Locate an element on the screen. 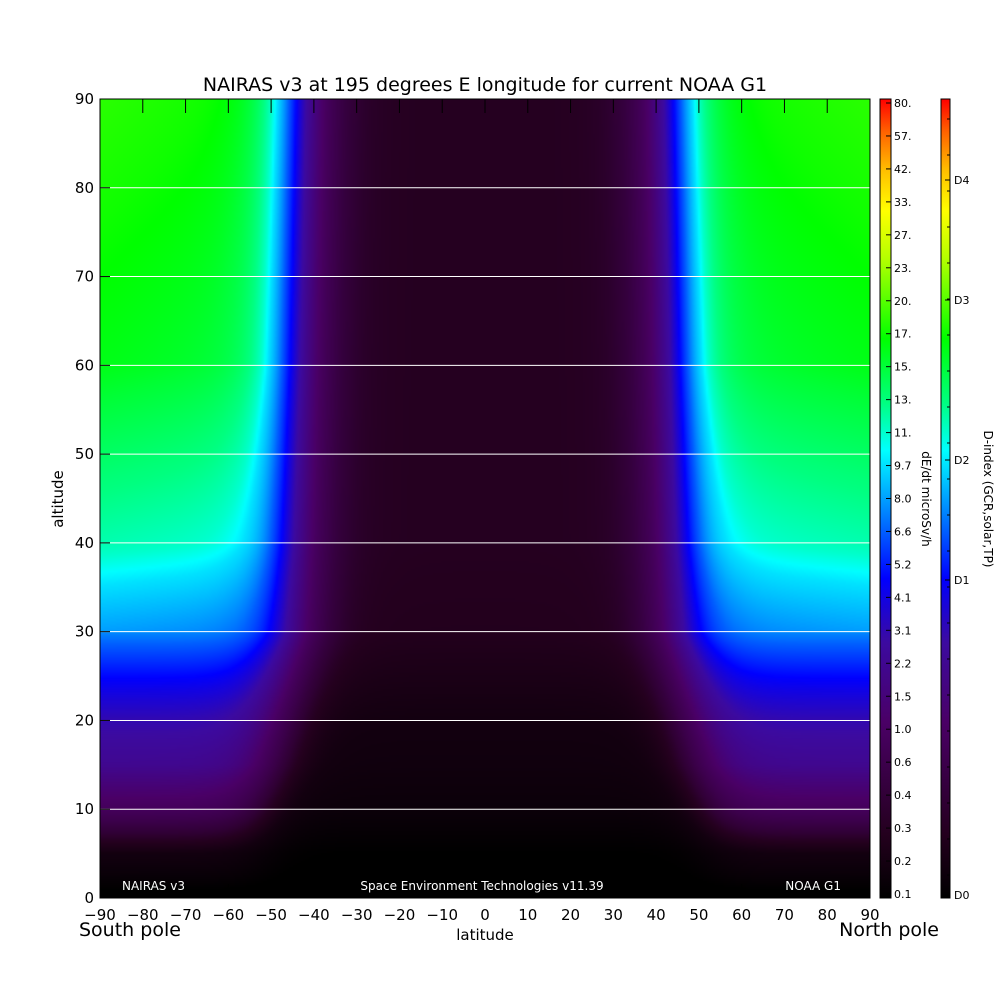  dose-tick-label: 42. is located at coordinates (903, 169).